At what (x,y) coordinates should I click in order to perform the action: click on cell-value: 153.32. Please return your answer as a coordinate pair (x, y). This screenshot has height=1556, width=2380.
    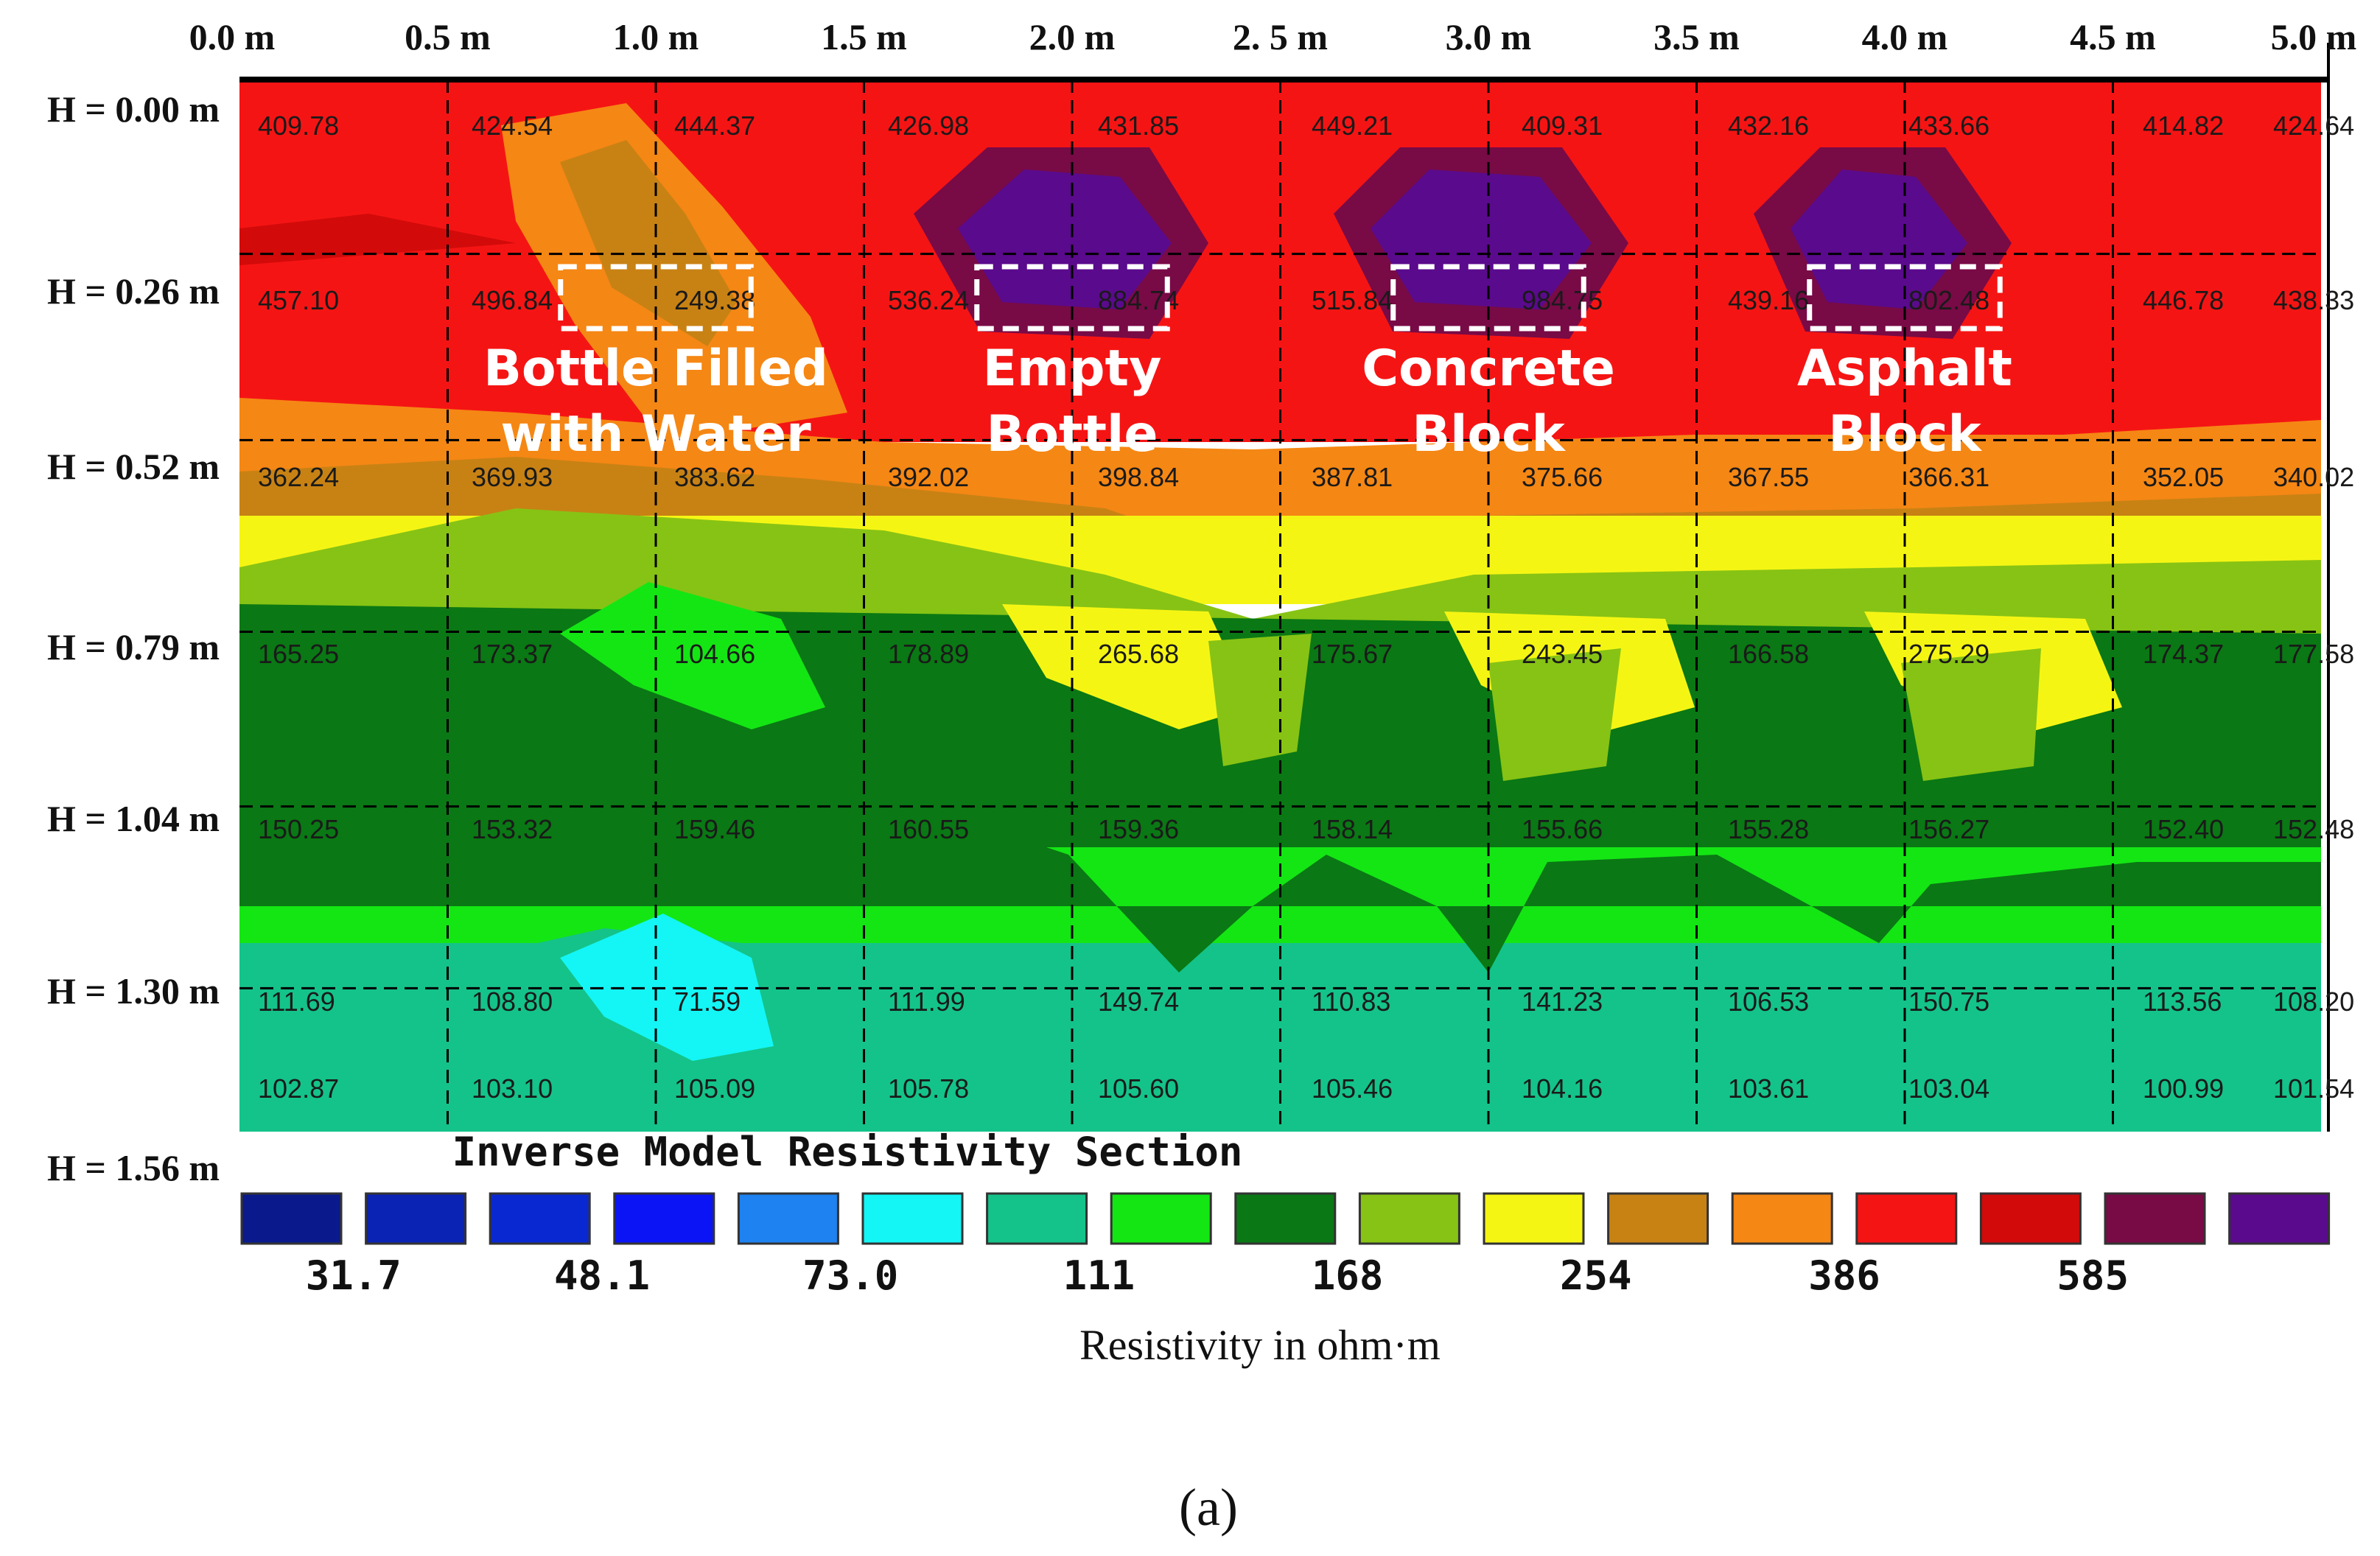
    Looking at the image, I should click on (512, 829).